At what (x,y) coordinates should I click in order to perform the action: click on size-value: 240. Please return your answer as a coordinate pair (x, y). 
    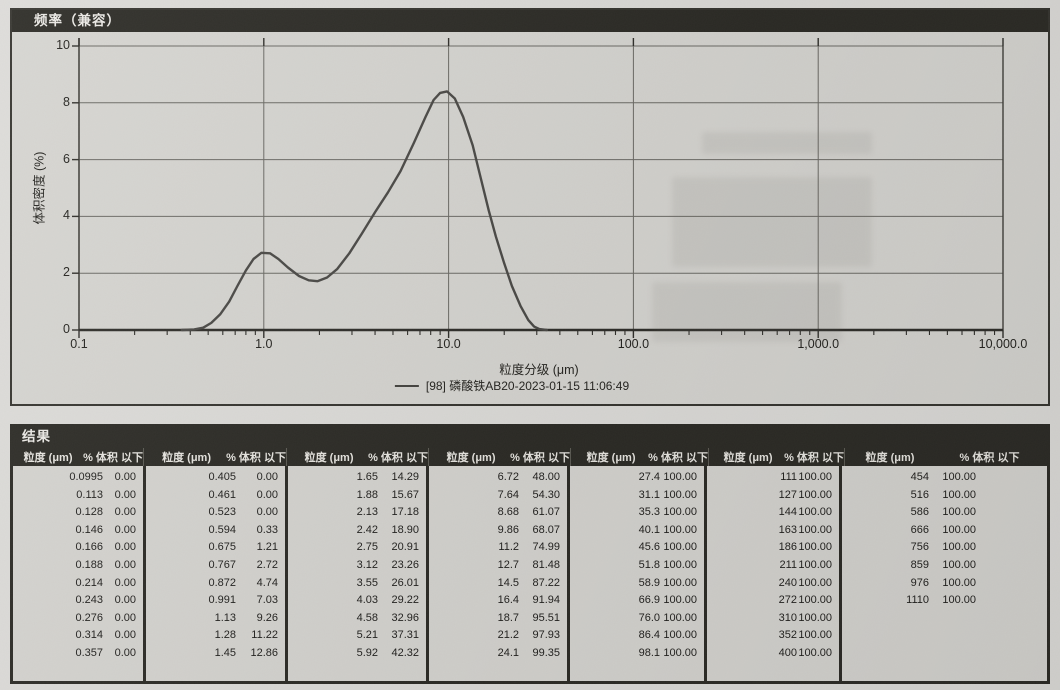
    Looking at the image, I should click on (787, 582).